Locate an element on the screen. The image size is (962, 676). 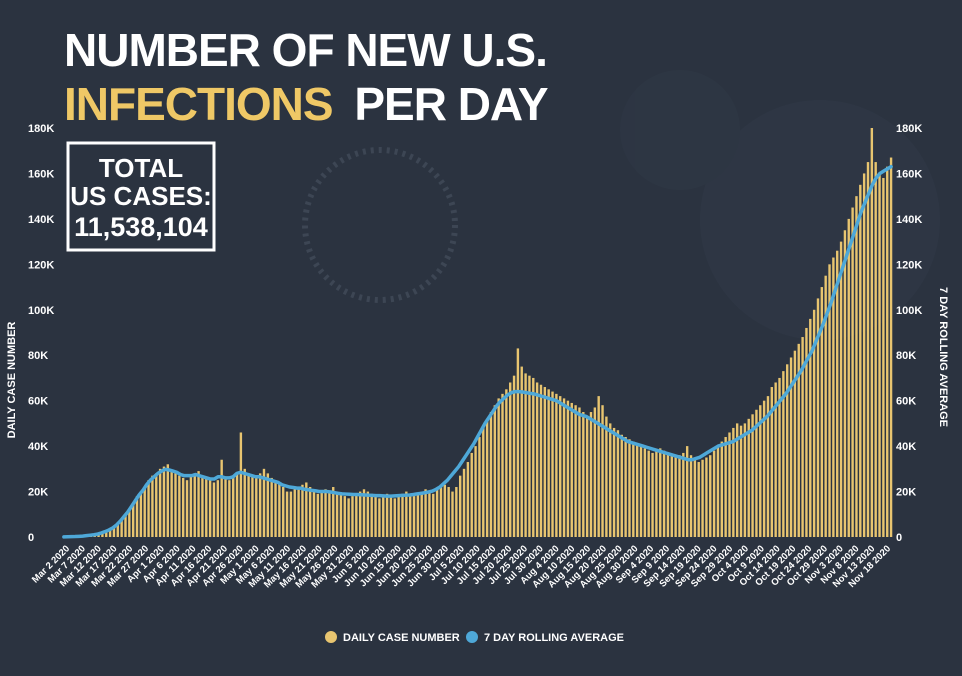
y-tick-right: 160K is located at coordinates (909, 174).